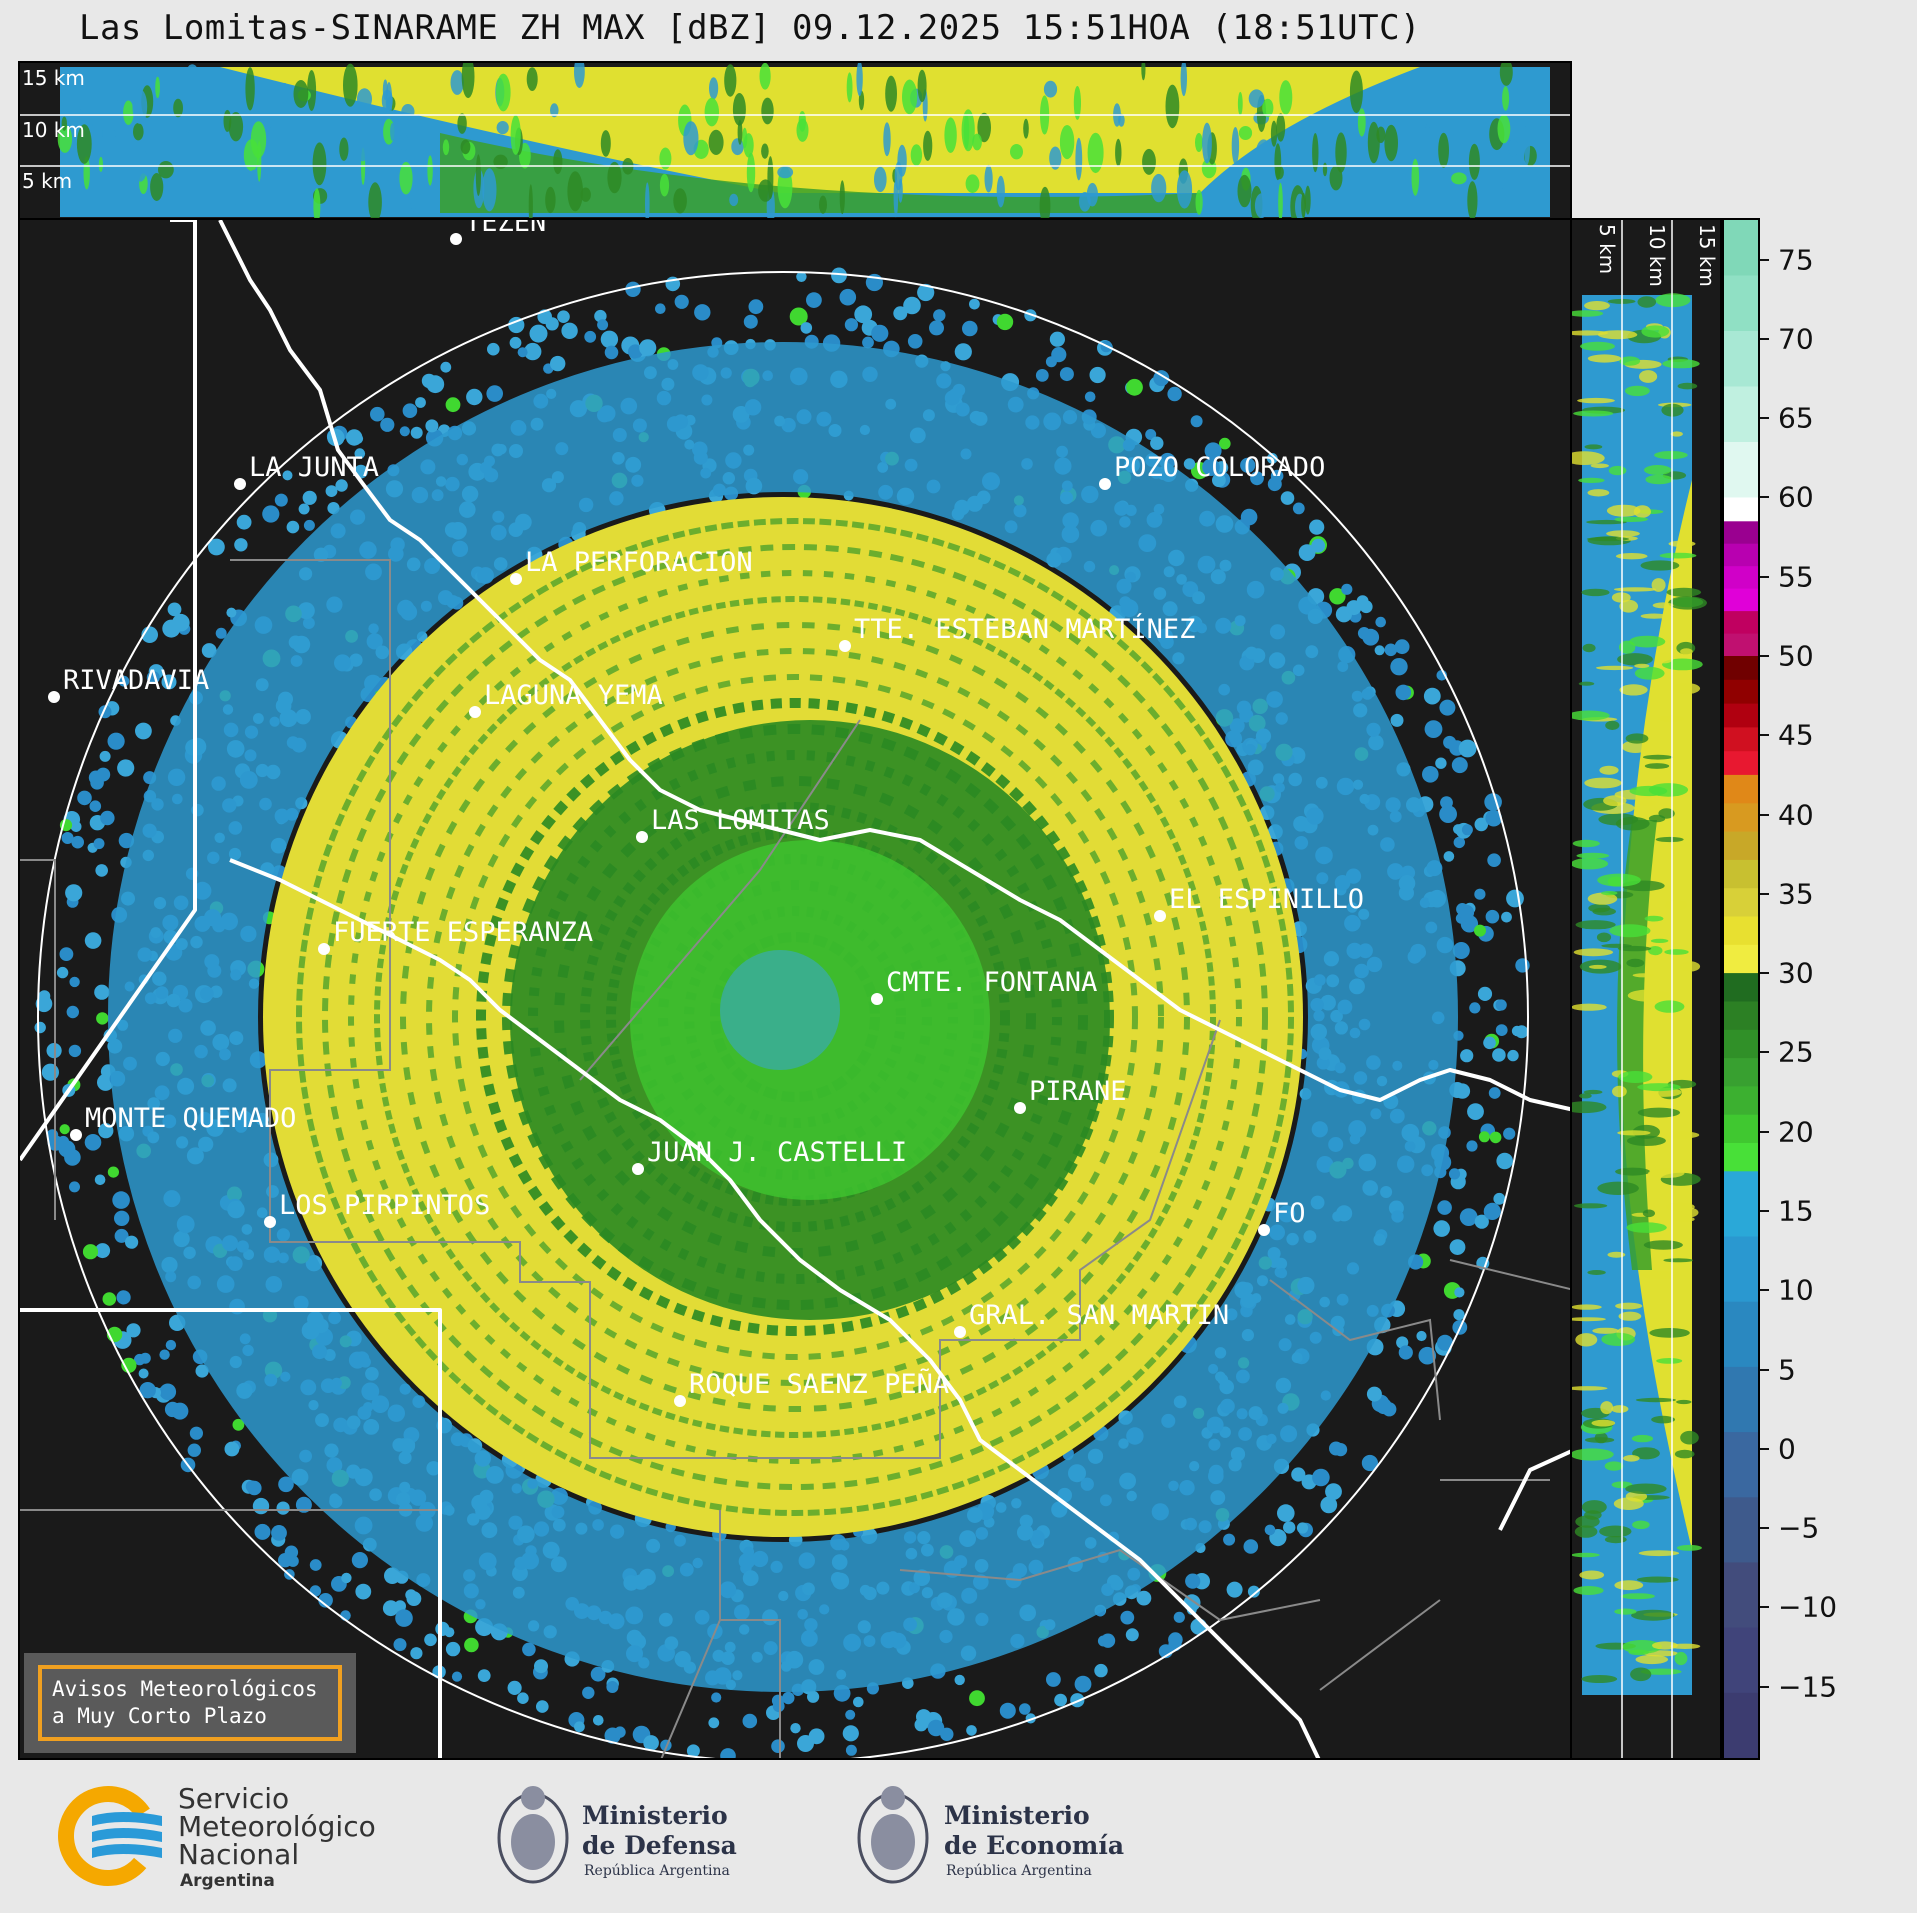  What do you see at coordinates (769, 1156) in the screenshot?
I see `place-marker: JUAN J. CASTELLI` at bounding box center [769, 1156].